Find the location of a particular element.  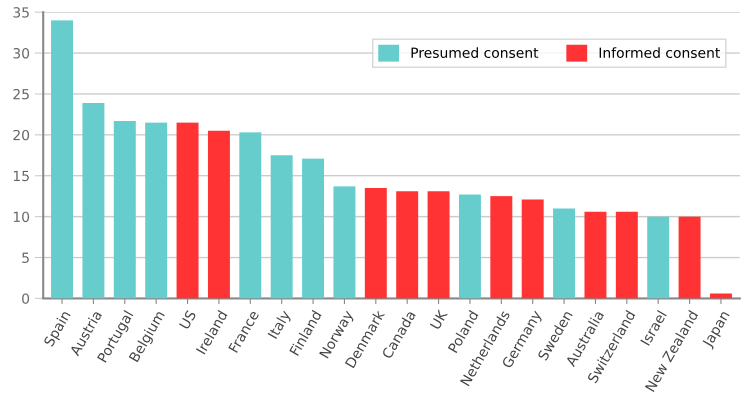

legend-label: Presumed consent is located at coordinates (475, 52).